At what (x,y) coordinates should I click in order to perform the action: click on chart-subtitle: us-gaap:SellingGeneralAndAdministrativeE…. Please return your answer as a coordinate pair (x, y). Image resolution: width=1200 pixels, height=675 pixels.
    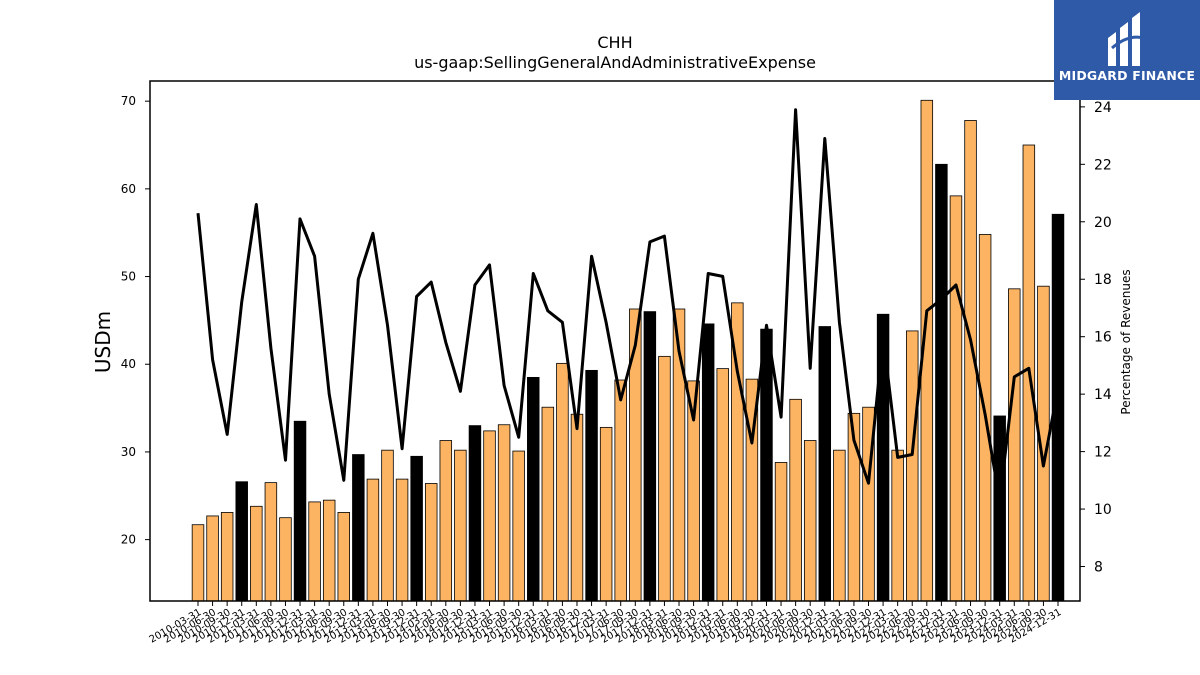
    Looking at the image, I should click on (615, 62).